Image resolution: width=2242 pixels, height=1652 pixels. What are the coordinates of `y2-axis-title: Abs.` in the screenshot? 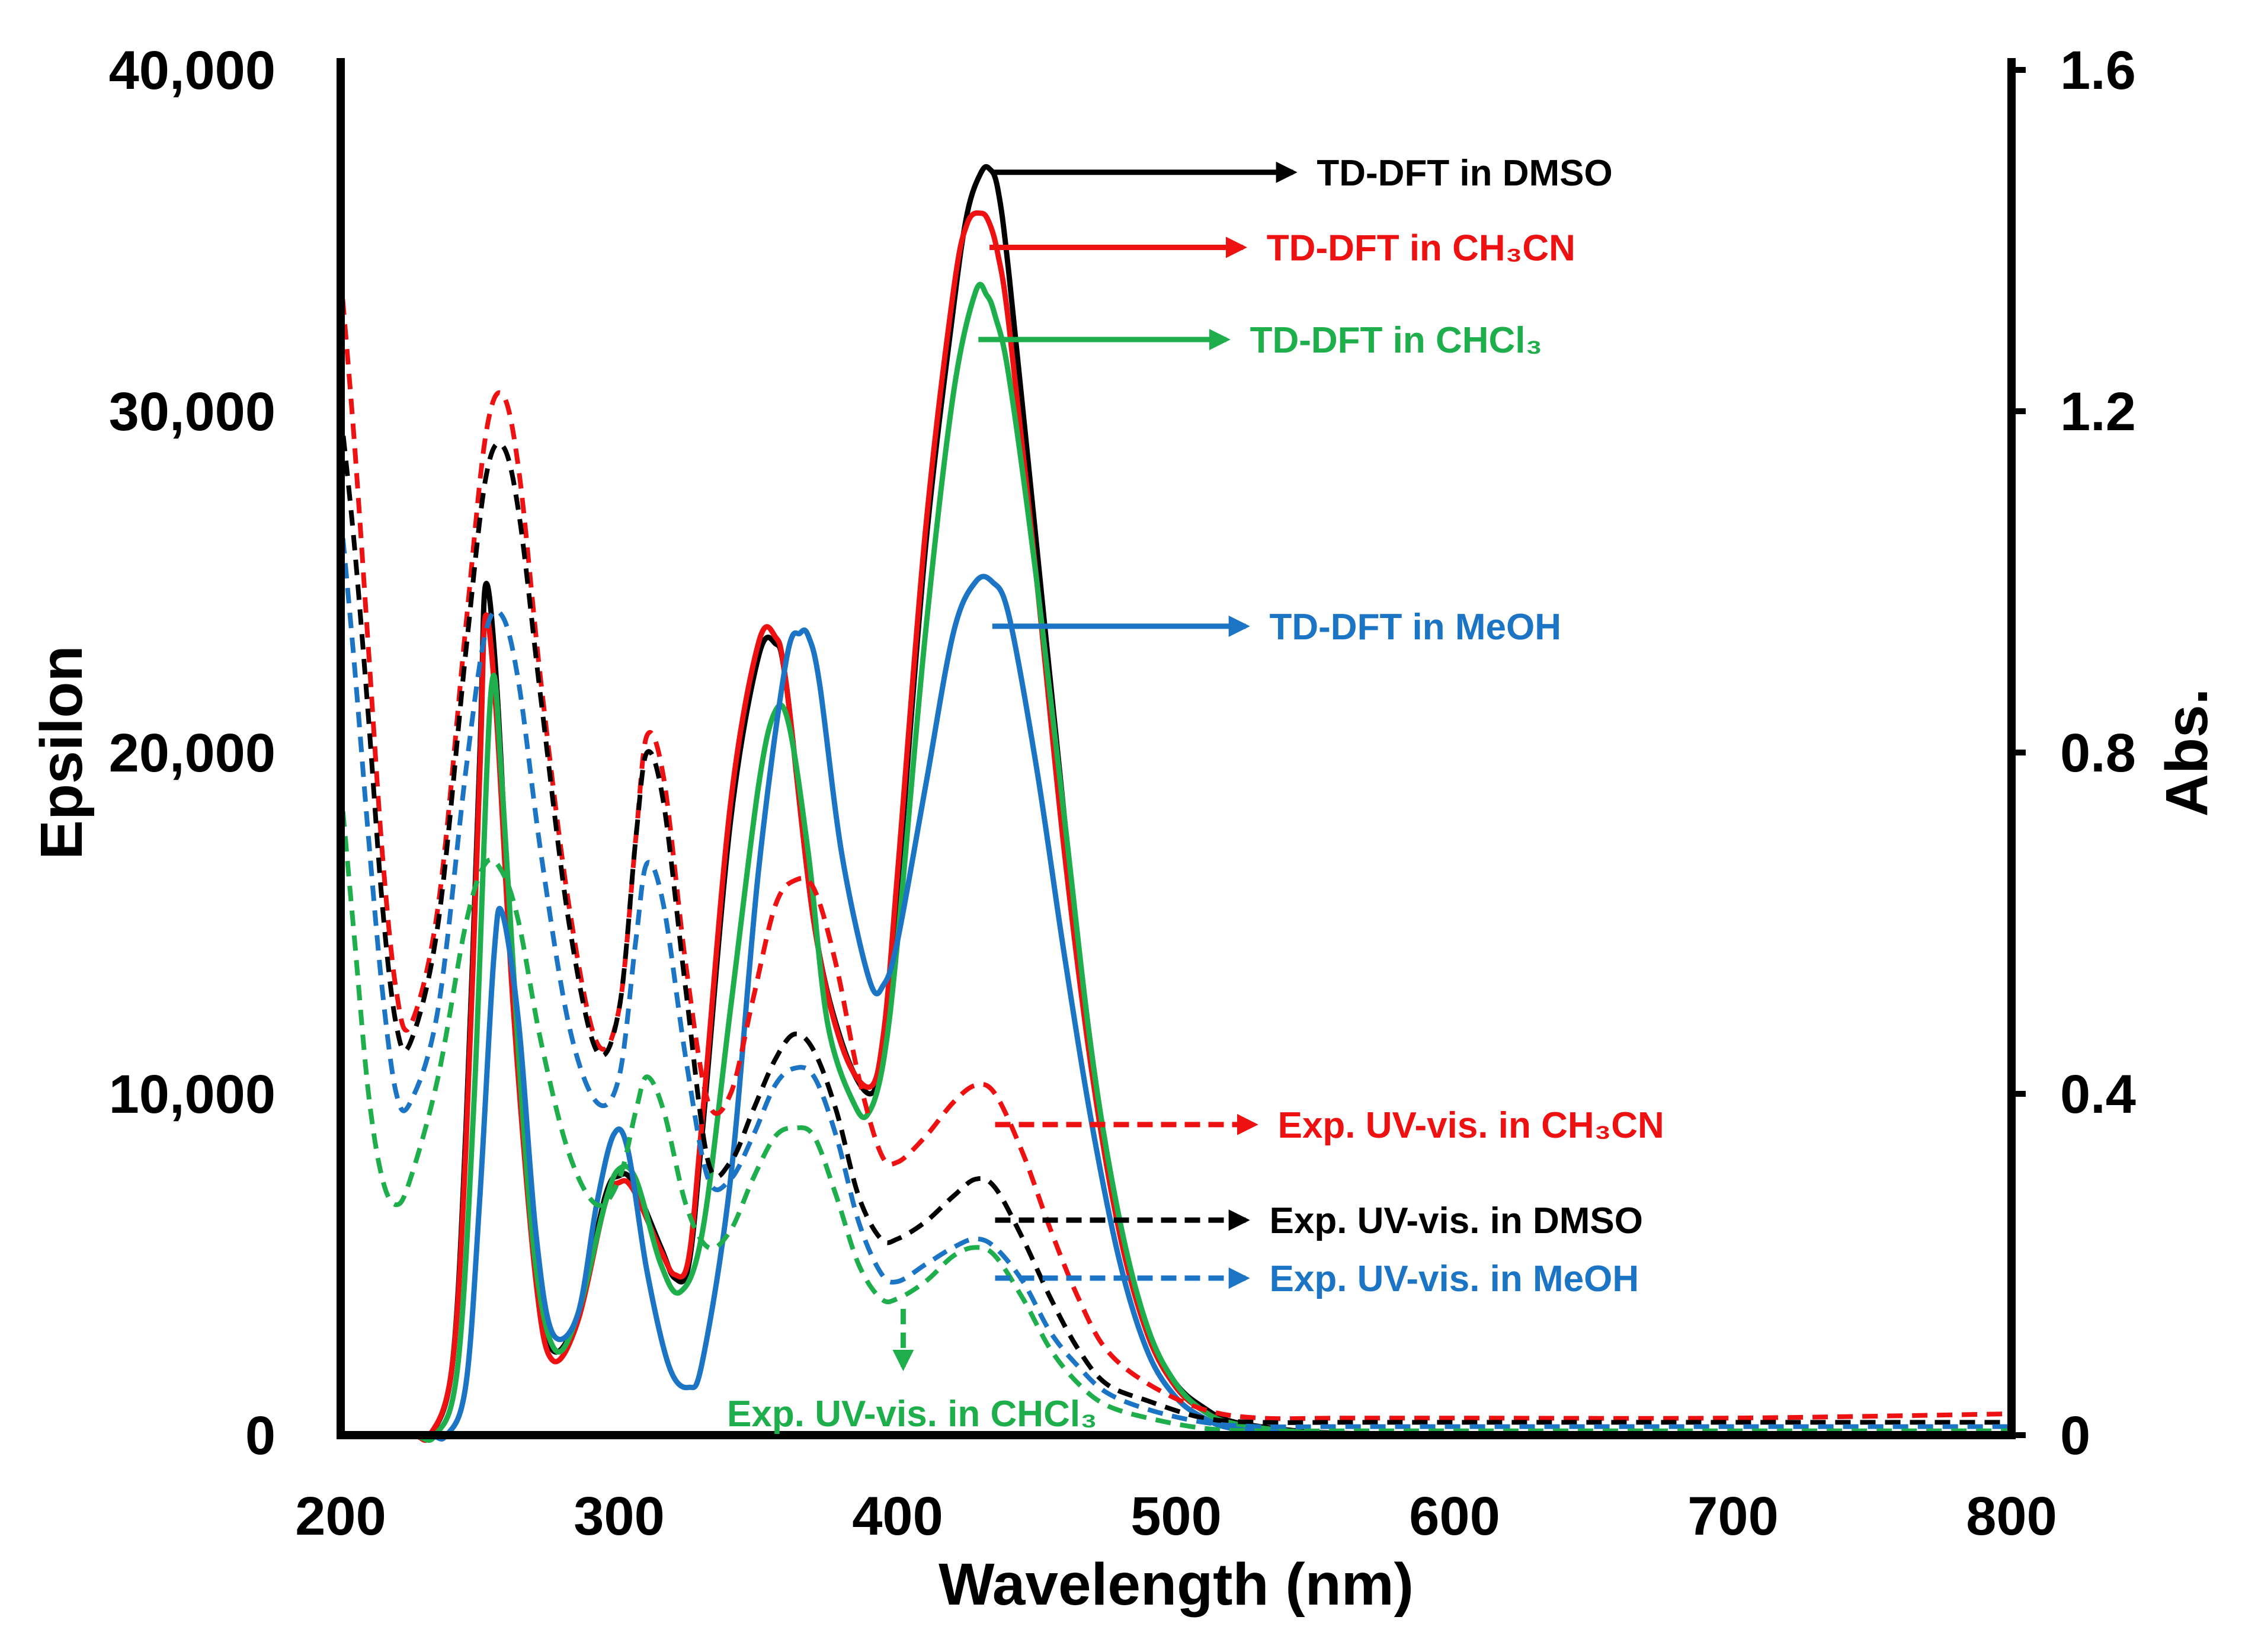 It's located at (2187, 753).